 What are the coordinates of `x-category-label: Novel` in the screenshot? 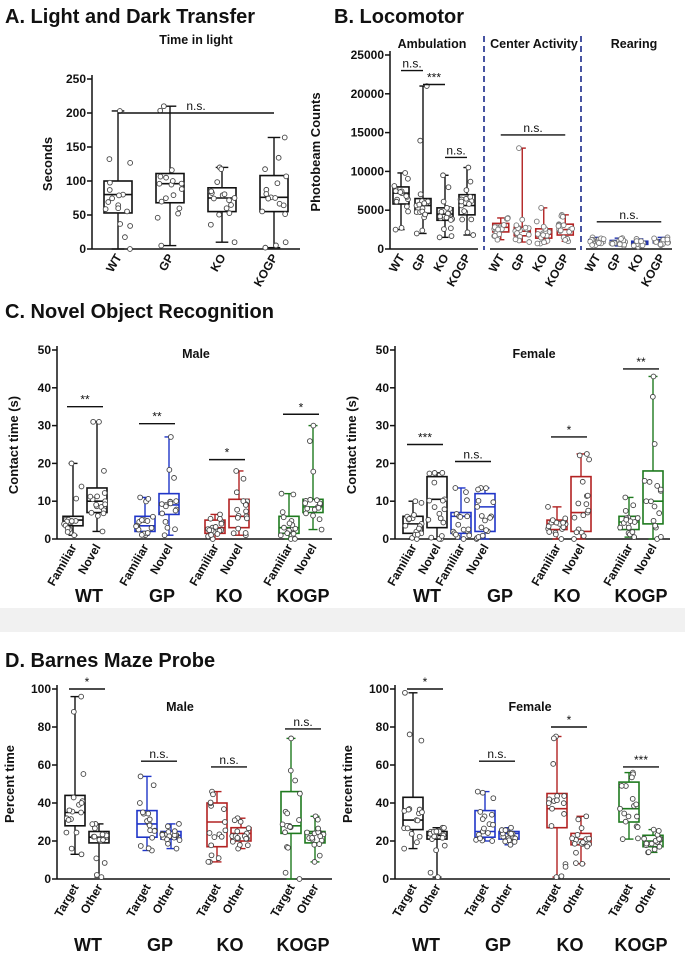 It's located at (573, 559).